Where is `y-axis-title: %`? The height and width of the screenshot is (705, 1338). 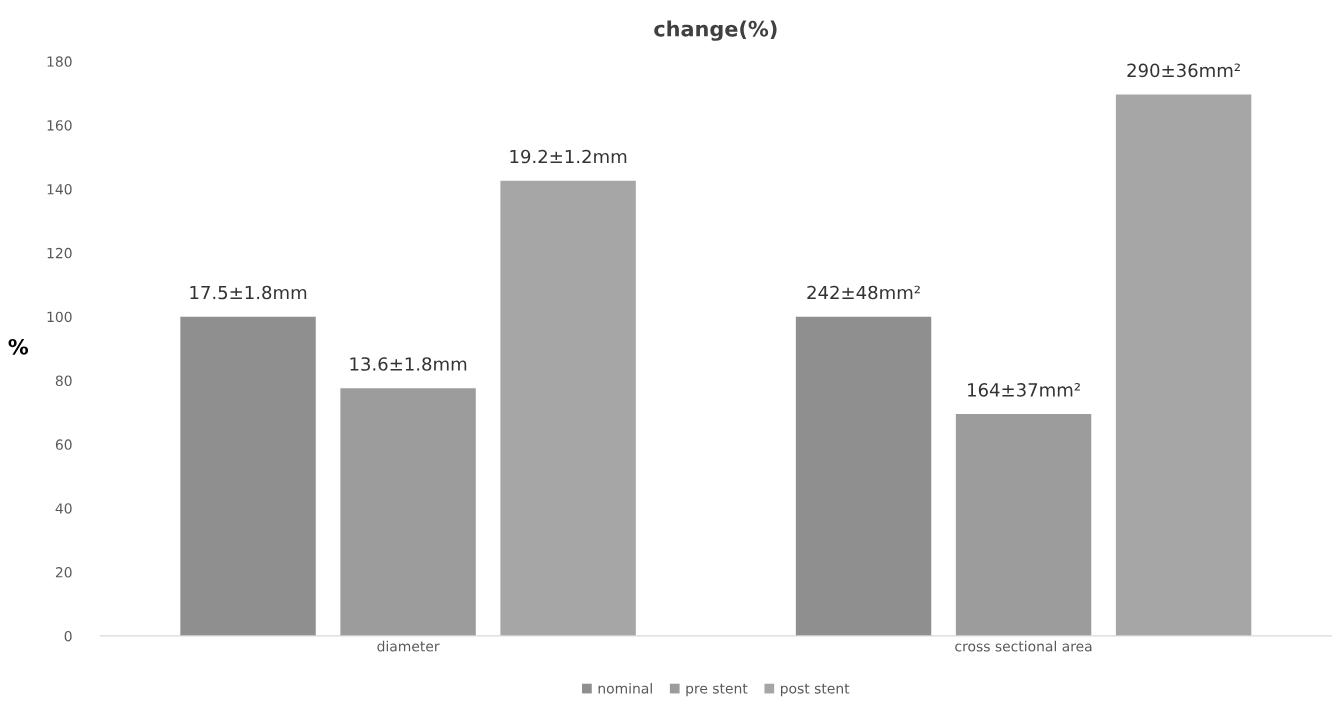 y-axis-title: % is located at coordinates (18, 346).